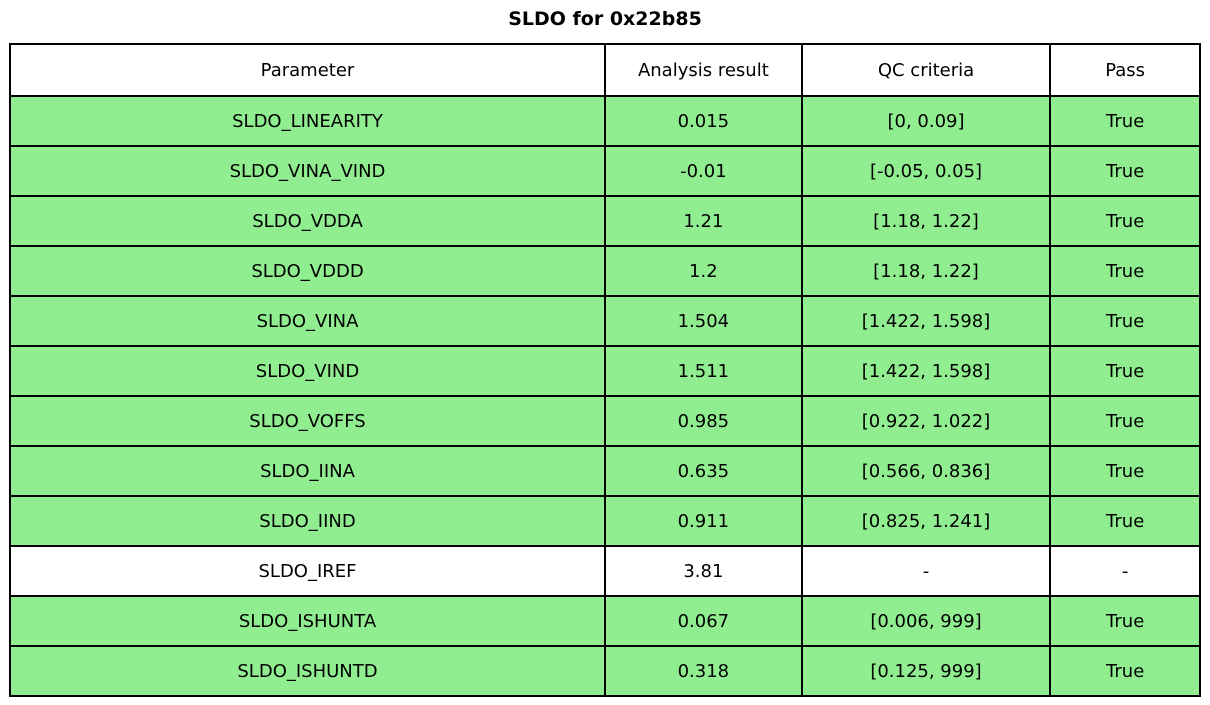  I want to click on table-row: SLDO_VINA_VIND -0.01 [-0.05, 0.05] True, so click(604, 171).